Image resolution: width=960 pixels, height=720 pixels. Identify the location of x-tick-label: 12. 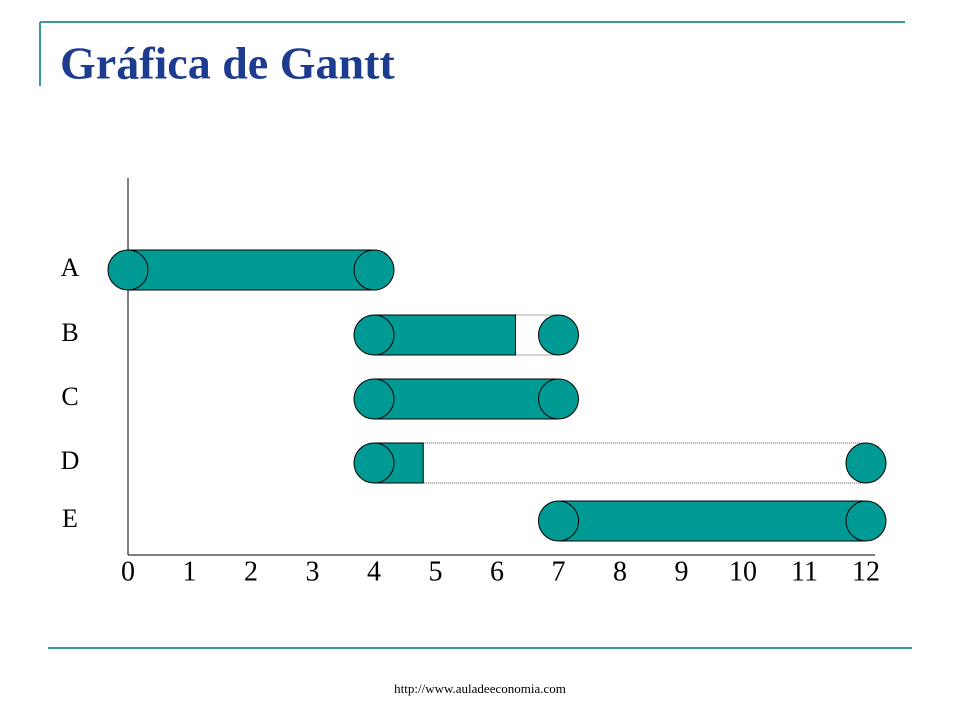
(866, 571).